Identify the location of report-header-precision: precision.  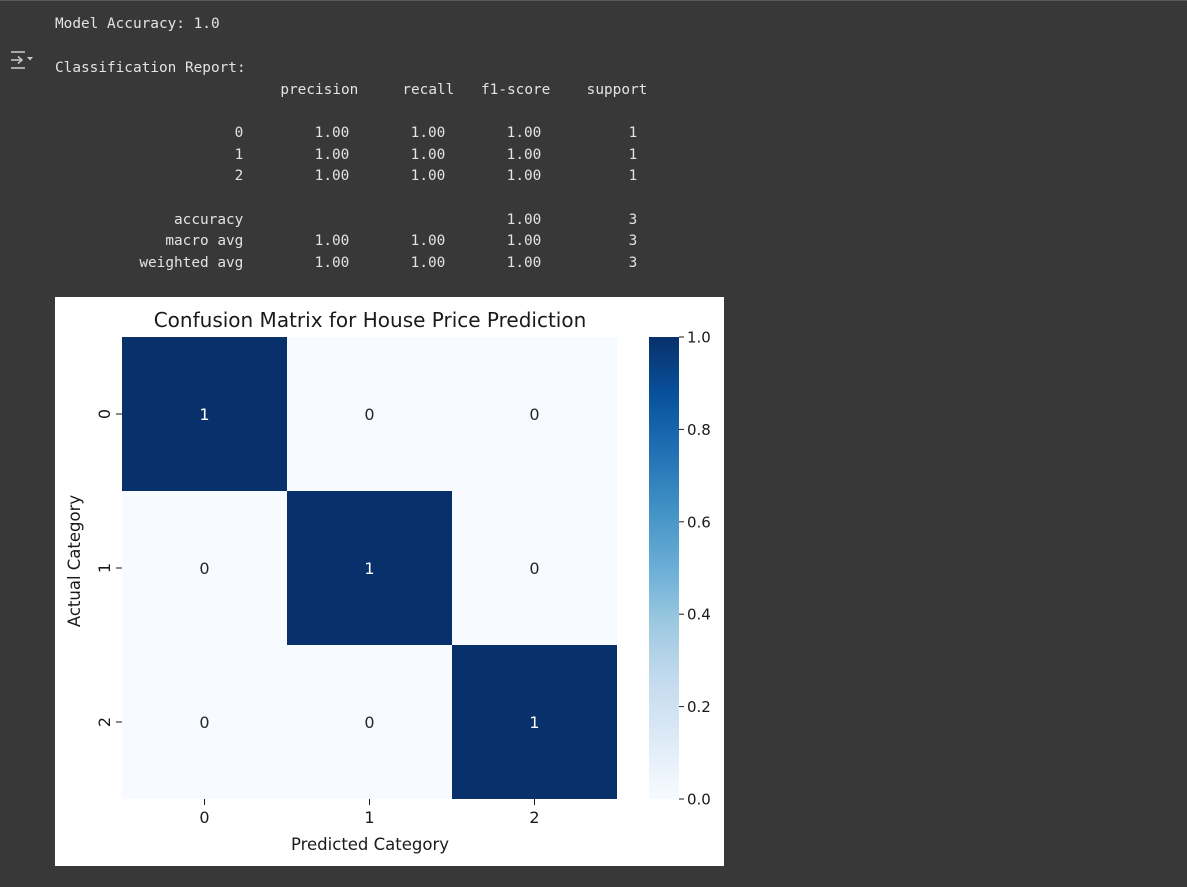
(319, 90).